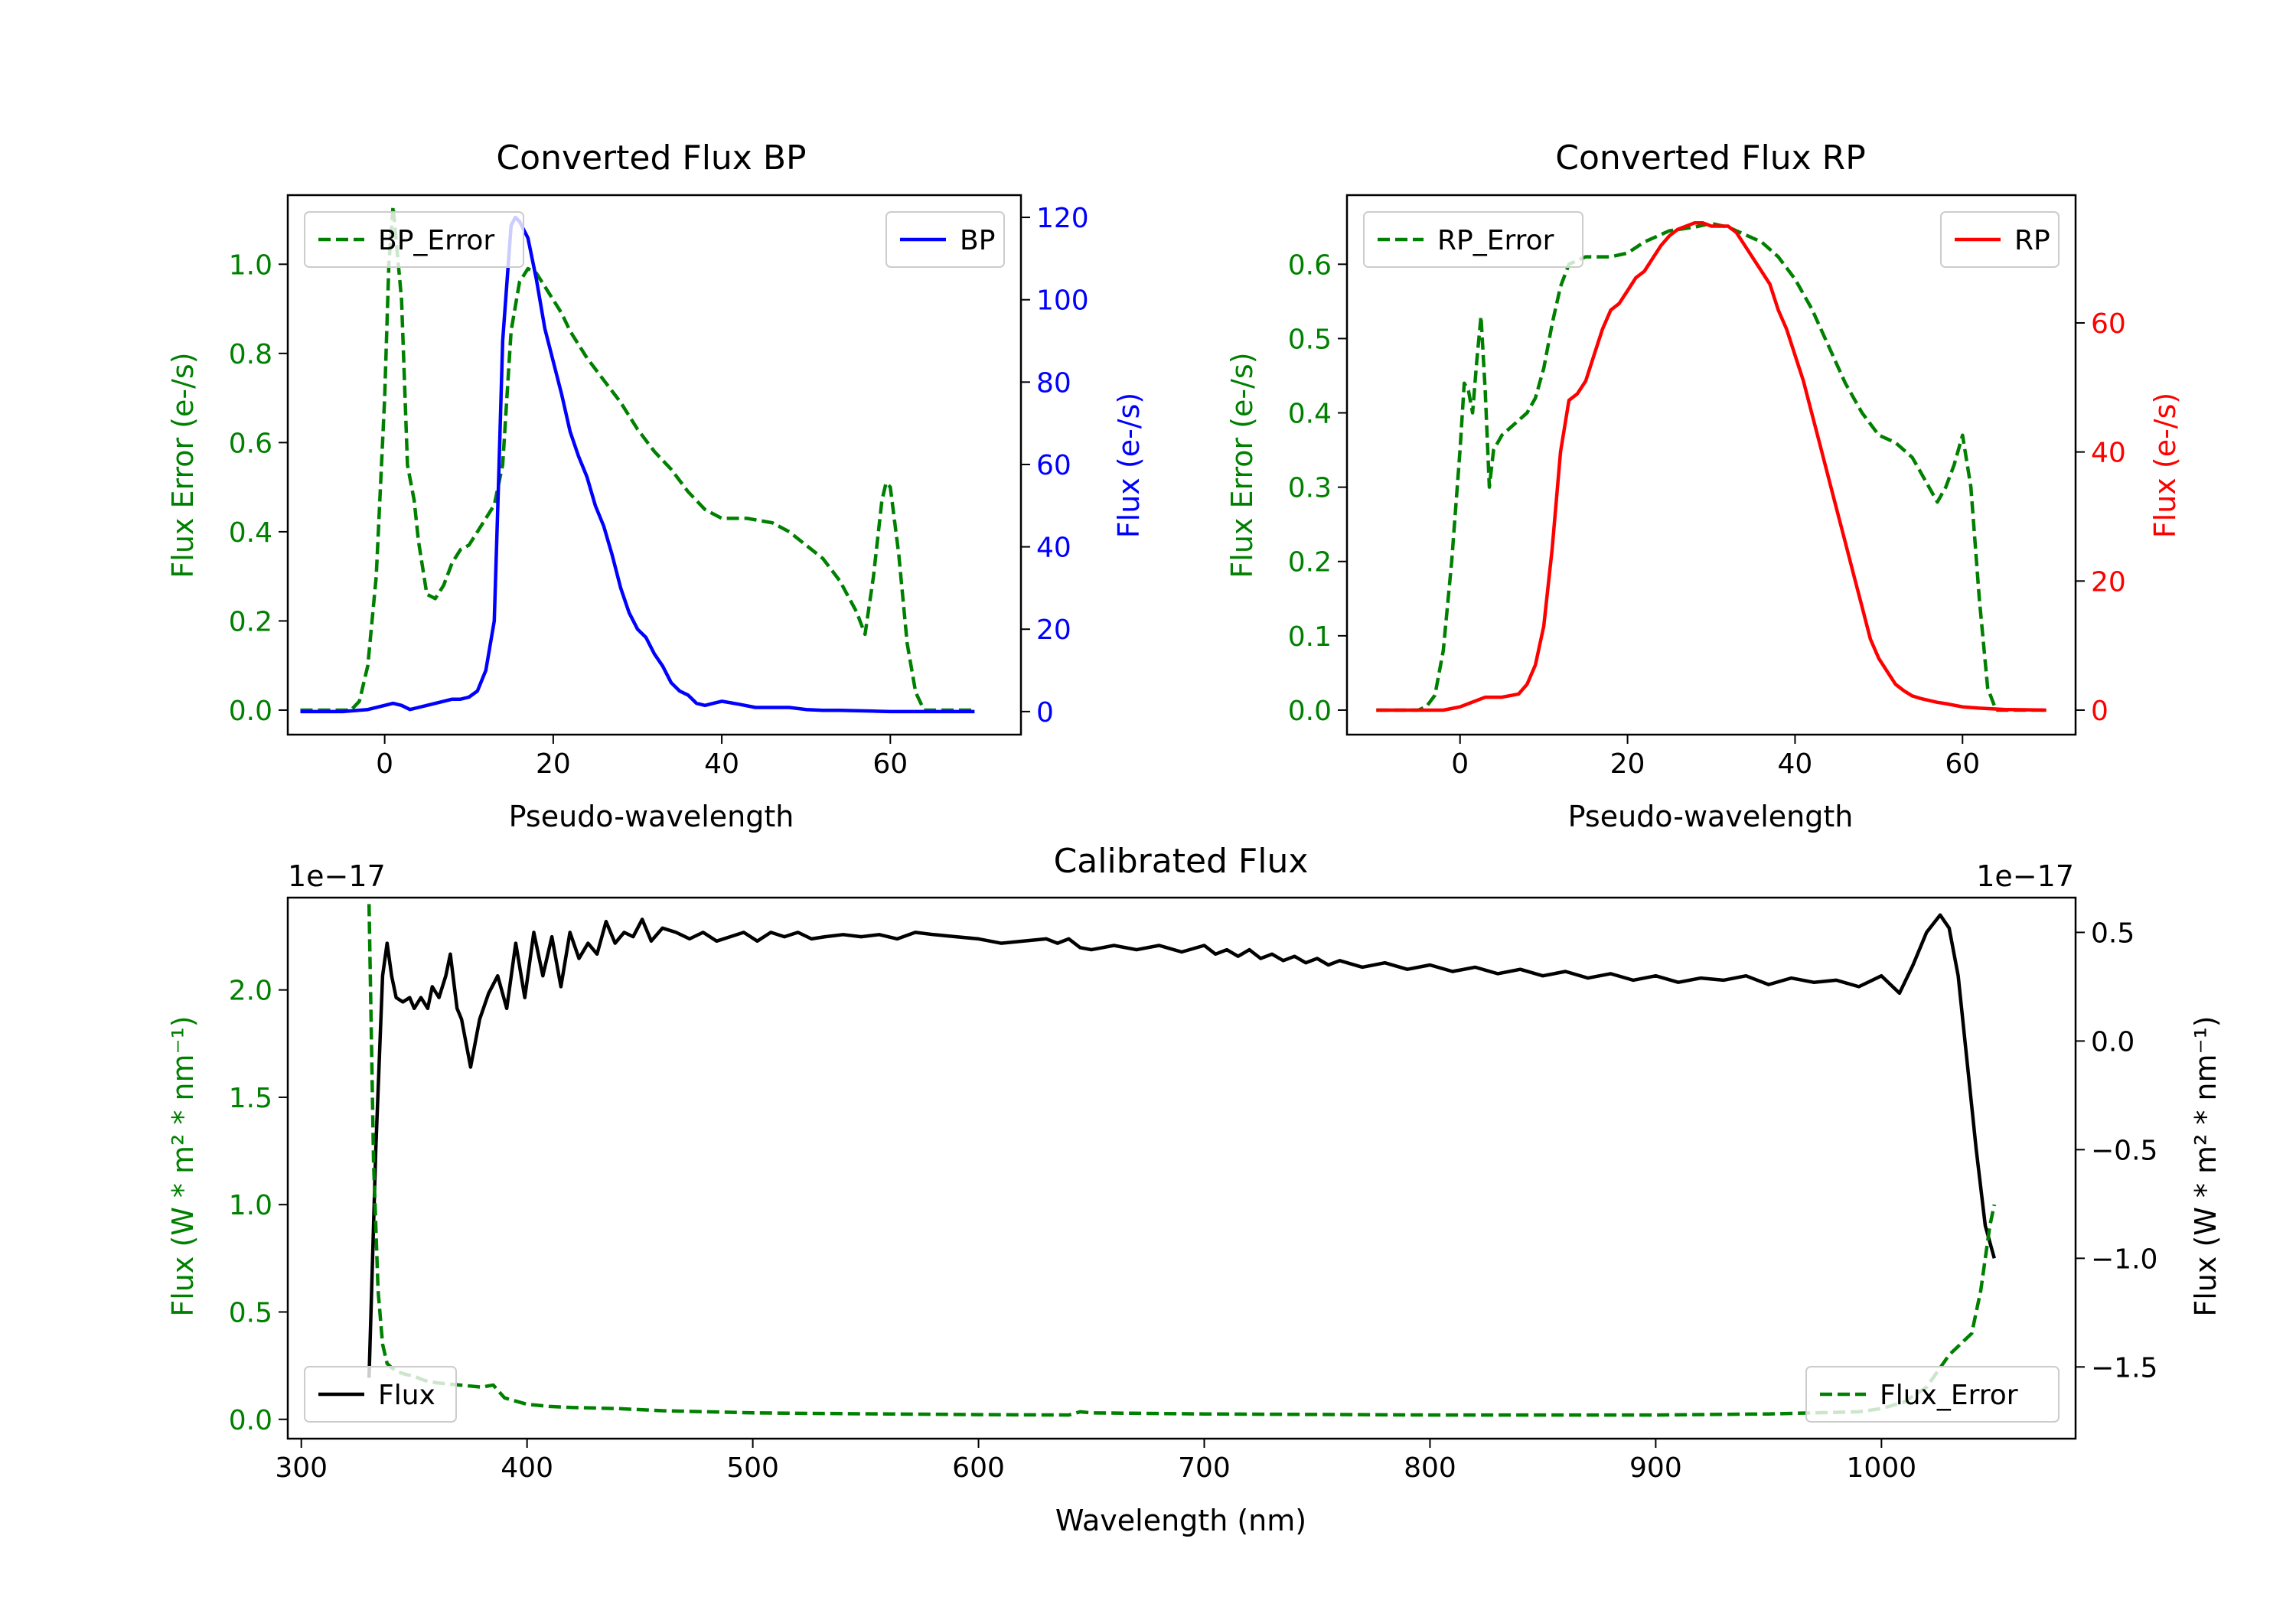 The image size is (2296, 1607). I want to click on rp-x-axis-label: Pseudo-wavelength, so click(1711, 817).